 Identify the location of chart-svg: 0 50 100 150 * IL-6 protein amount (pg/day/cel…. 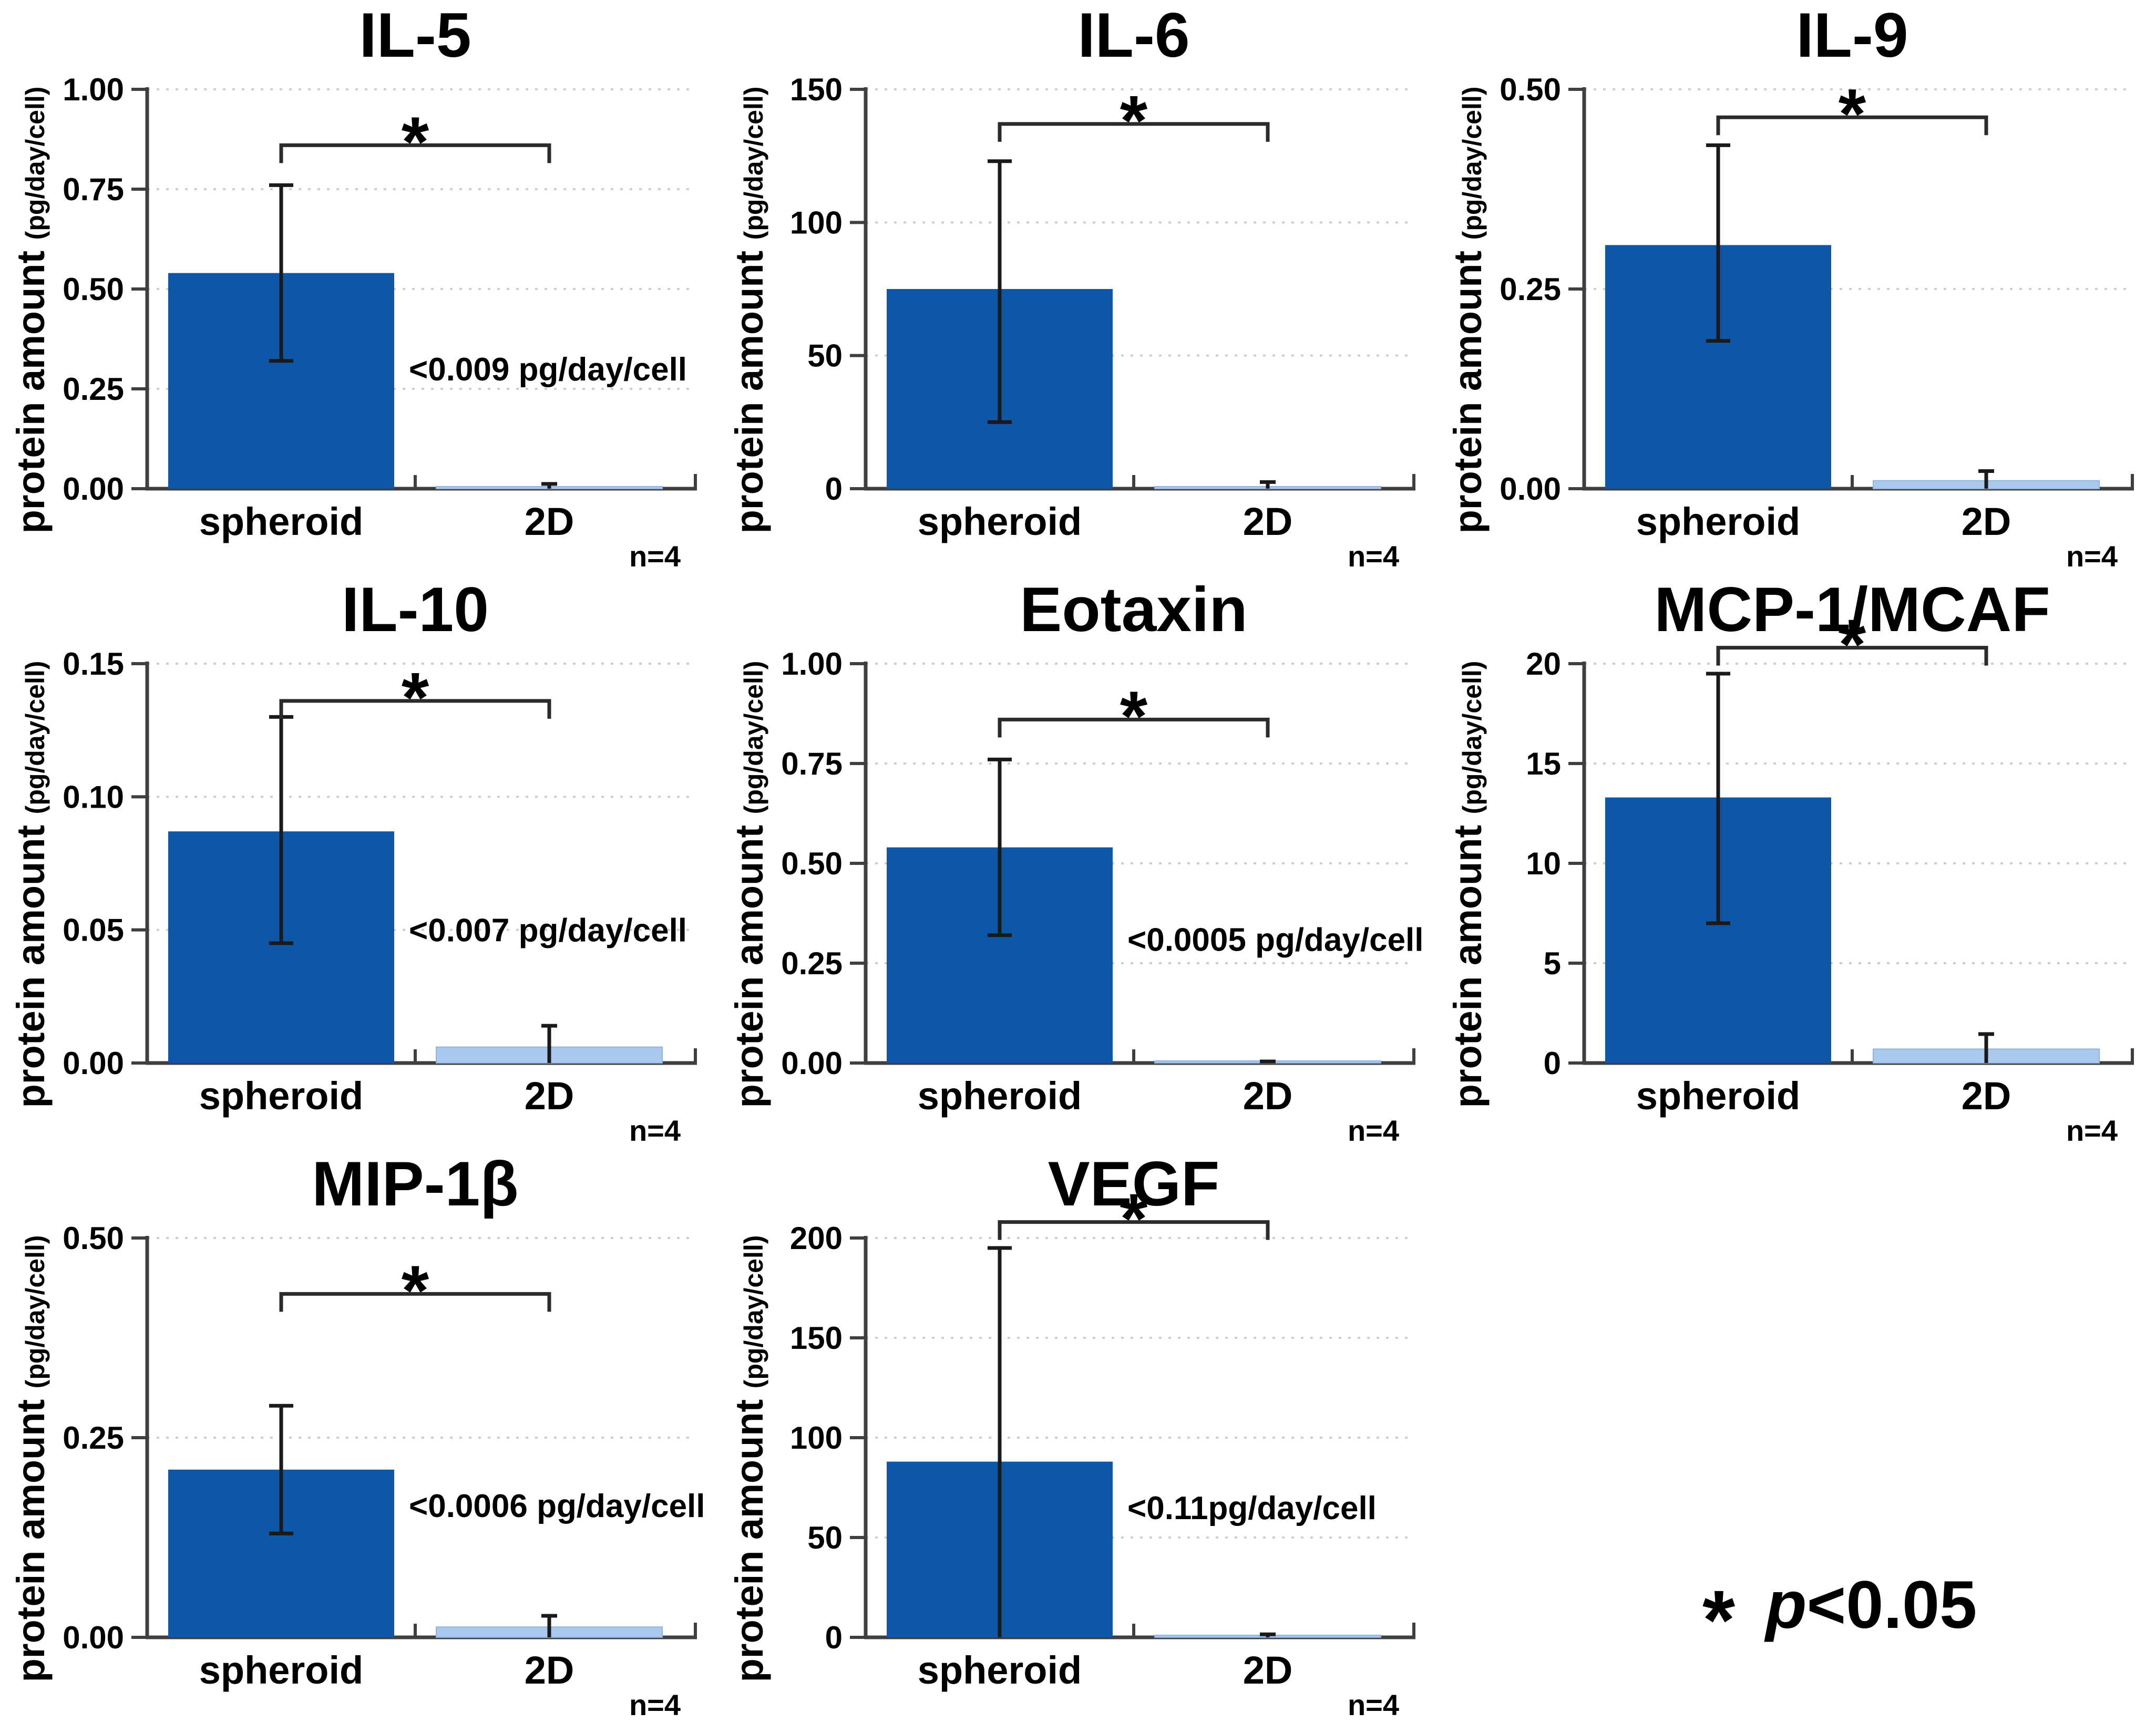
(1071, 286).